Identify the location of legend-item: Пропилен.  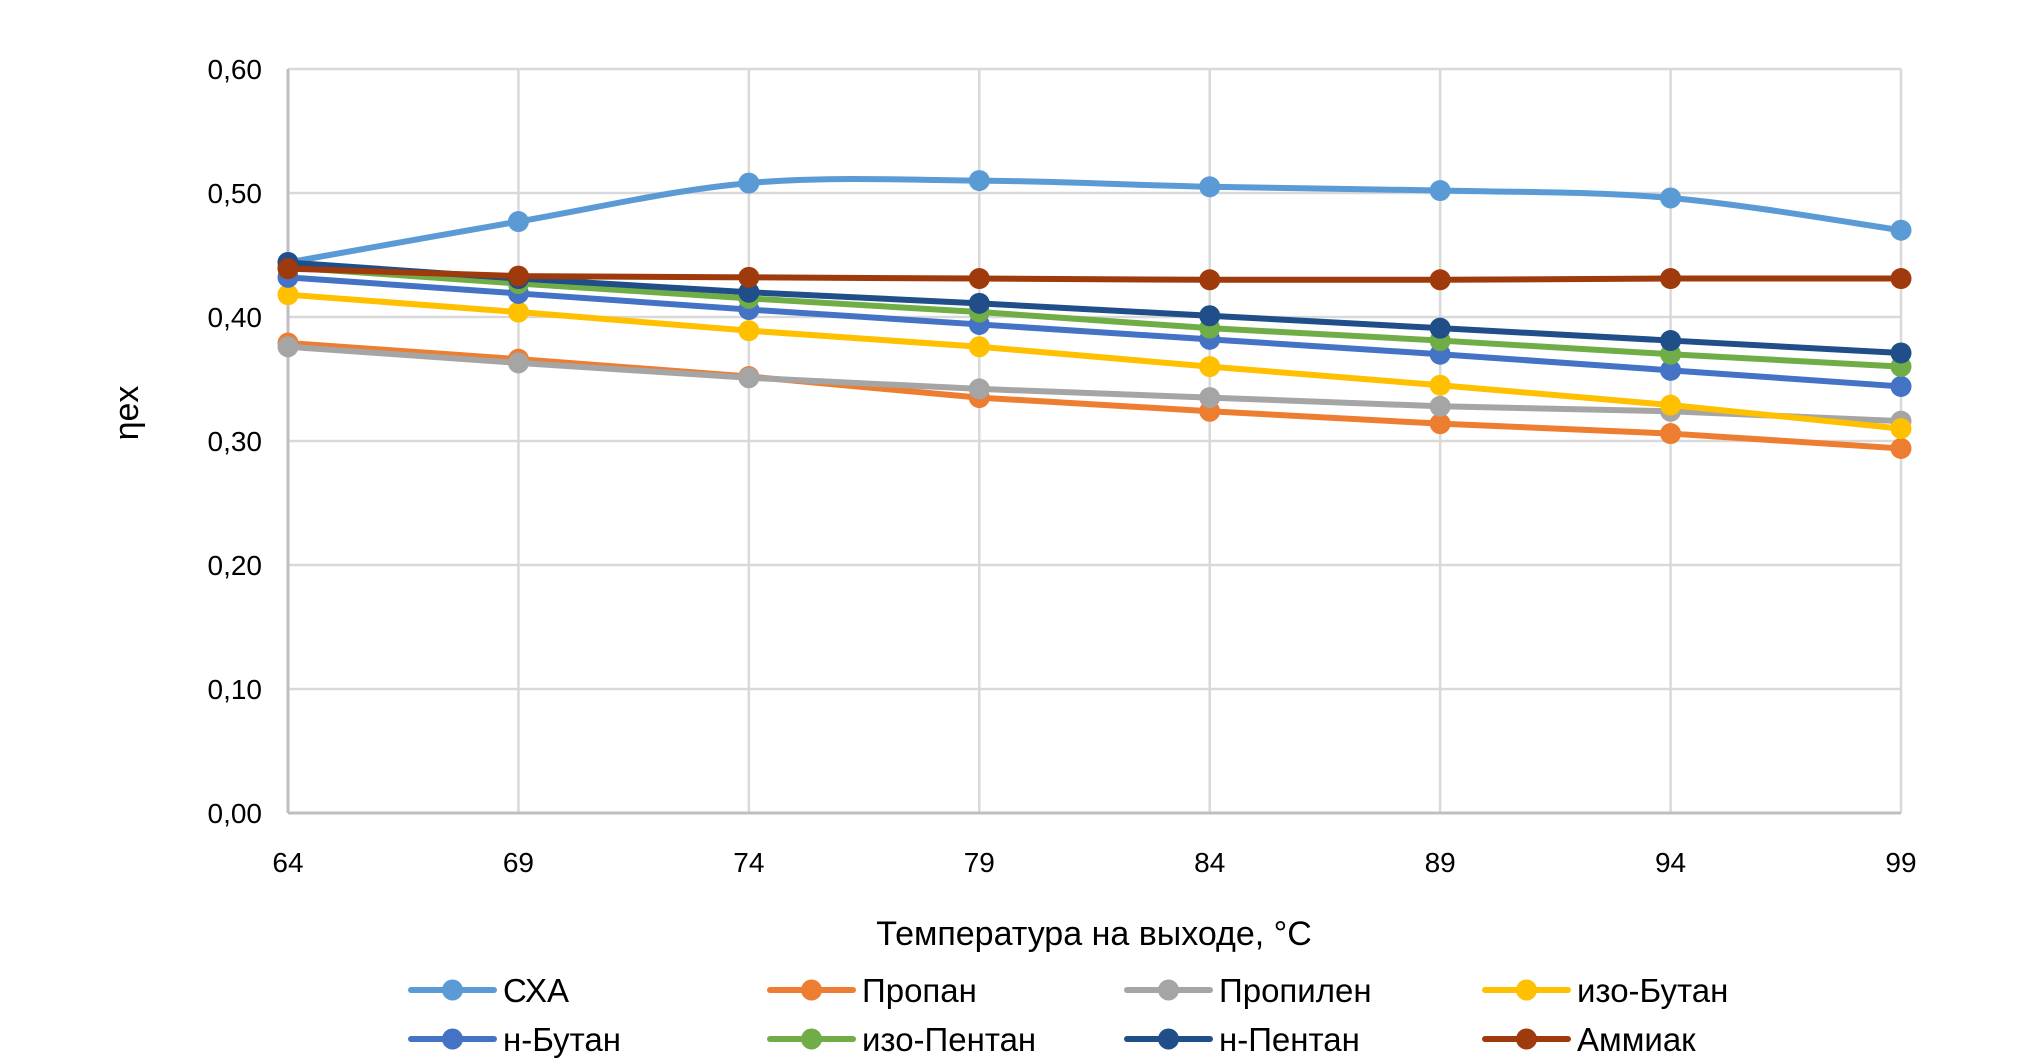
(1248, 990).